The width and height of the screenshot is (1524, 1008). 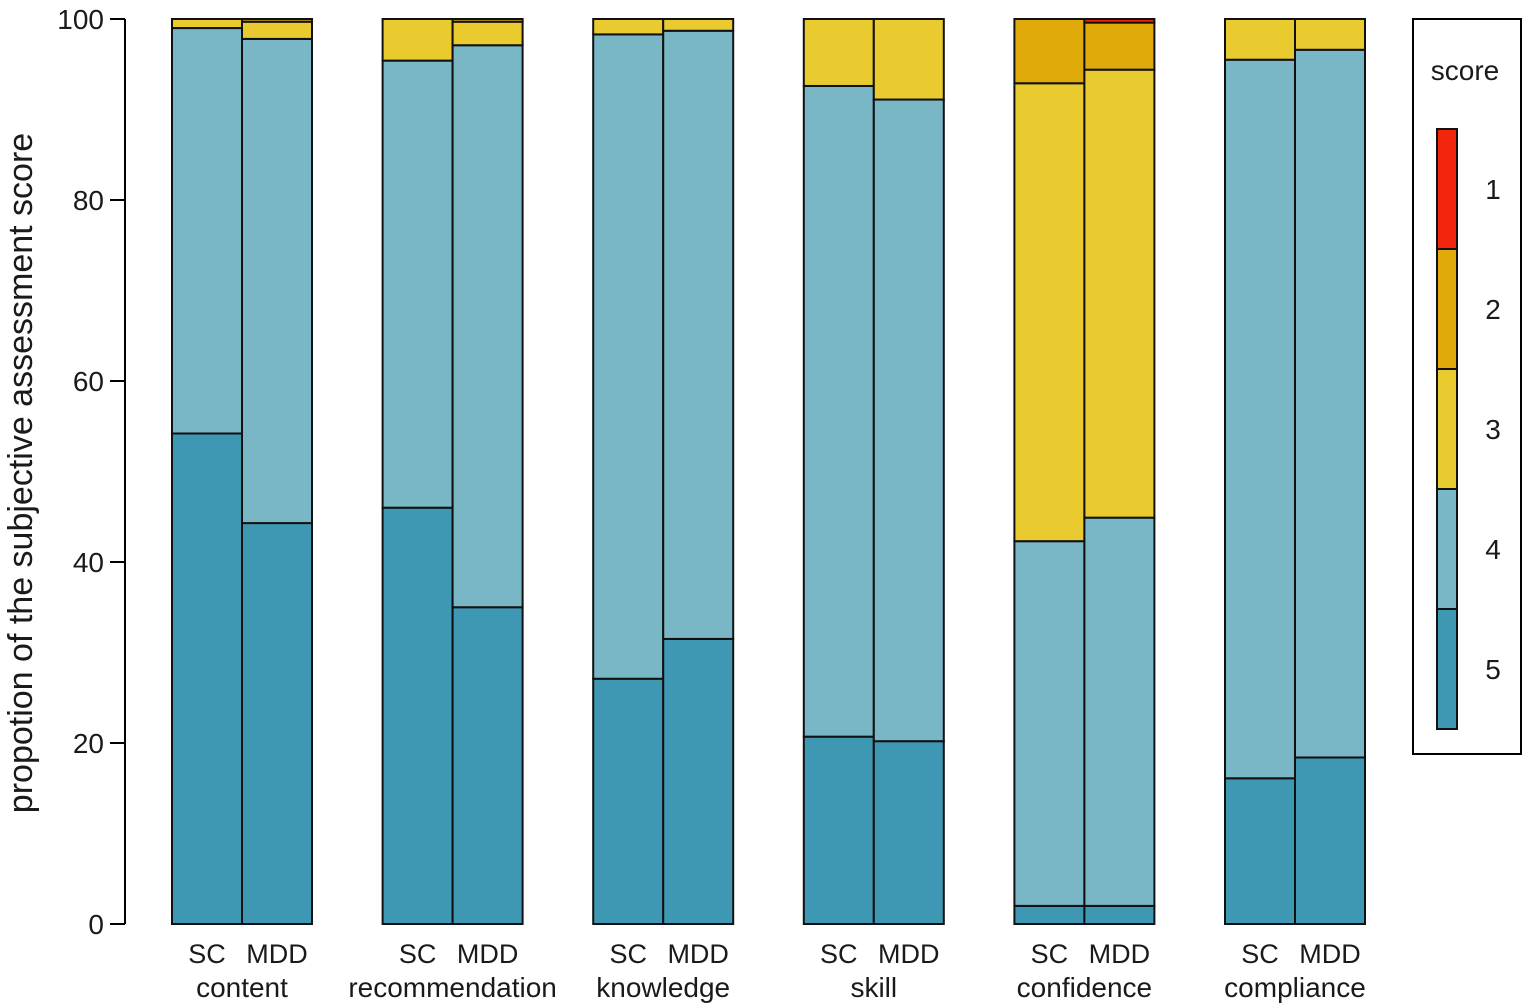 What do you see at coordinates (873, 987) in the screenshot?
I see `group-label: skill` at bounding box center [873, 987].